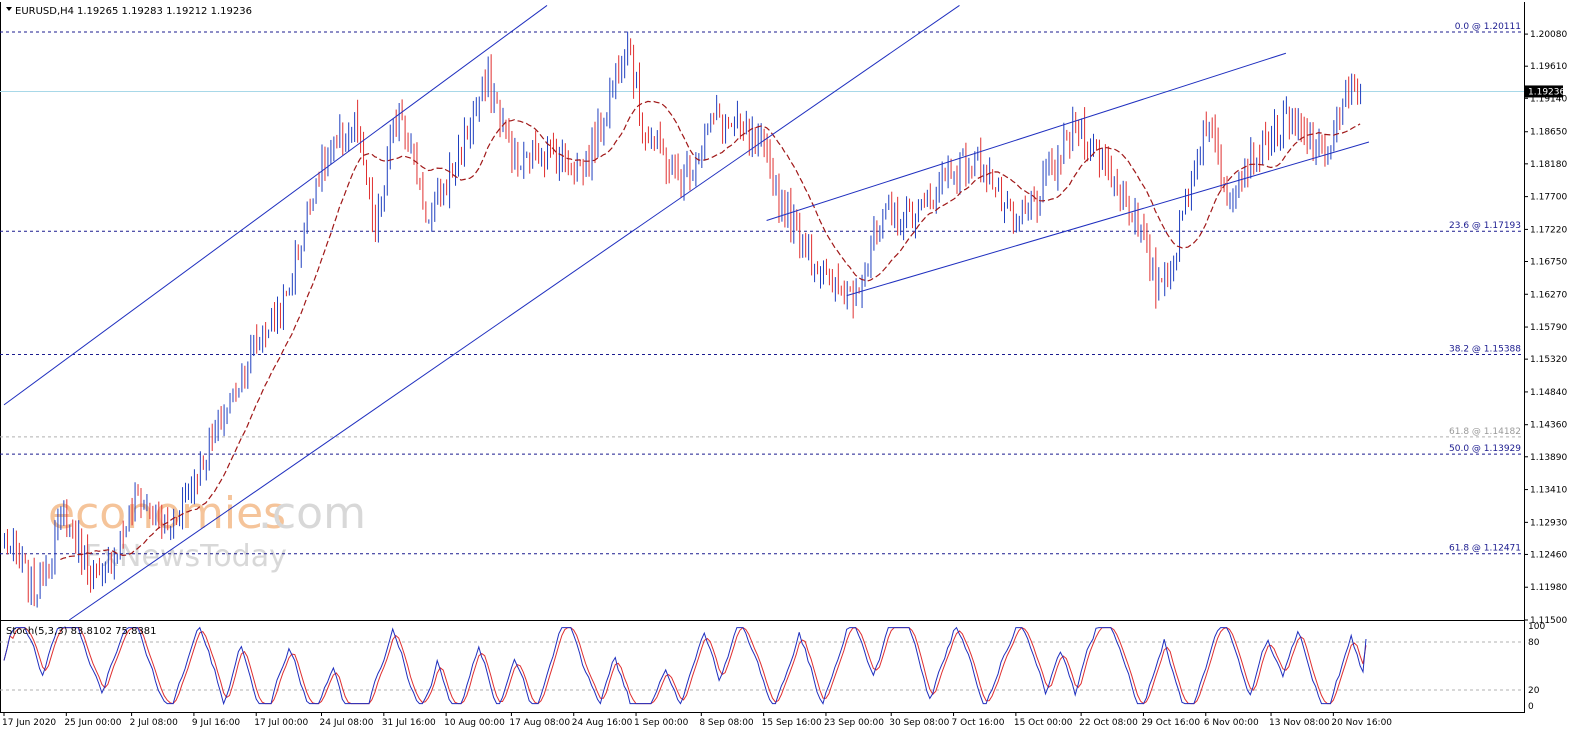  Describe the element at coordinates (1548, 67) in the screenshot. I see `price-tick-label: 1.19610` at that location.